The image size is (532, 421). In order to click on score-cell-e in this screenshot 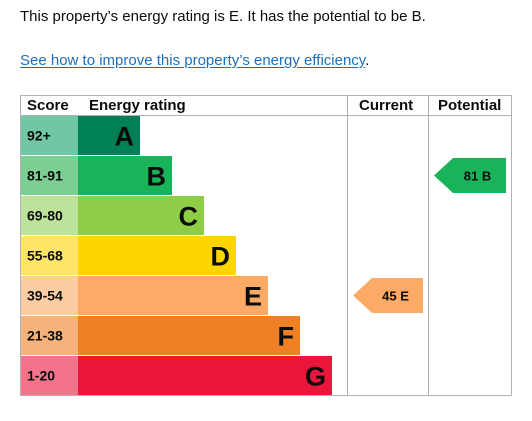, I will do `click(49, 295)`.